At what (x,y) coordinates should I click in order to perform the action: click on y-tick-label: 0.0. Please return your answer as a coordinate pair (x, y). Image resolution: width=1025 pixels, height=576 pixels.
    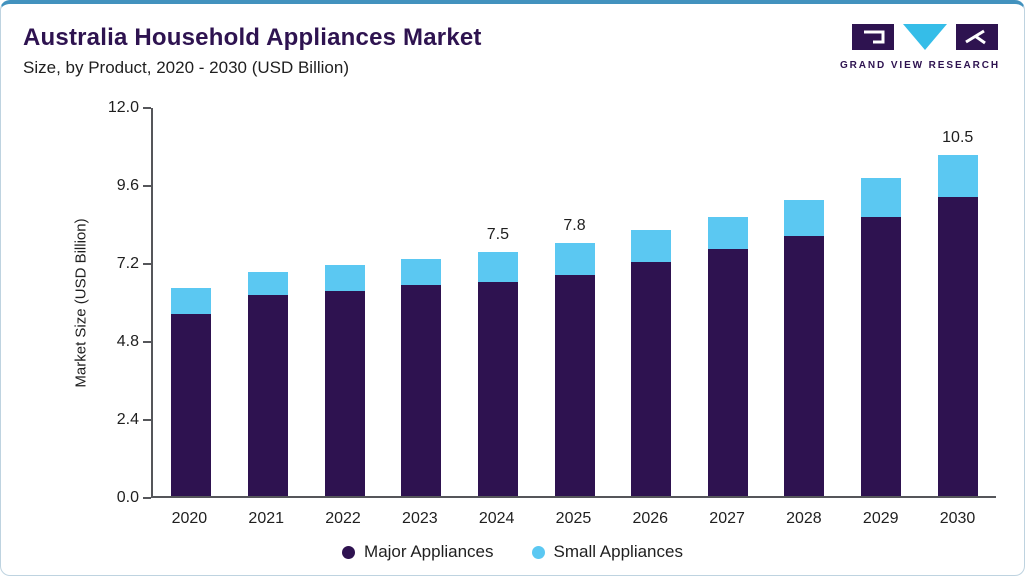
    Looking at the image, I should click on (127, 497).